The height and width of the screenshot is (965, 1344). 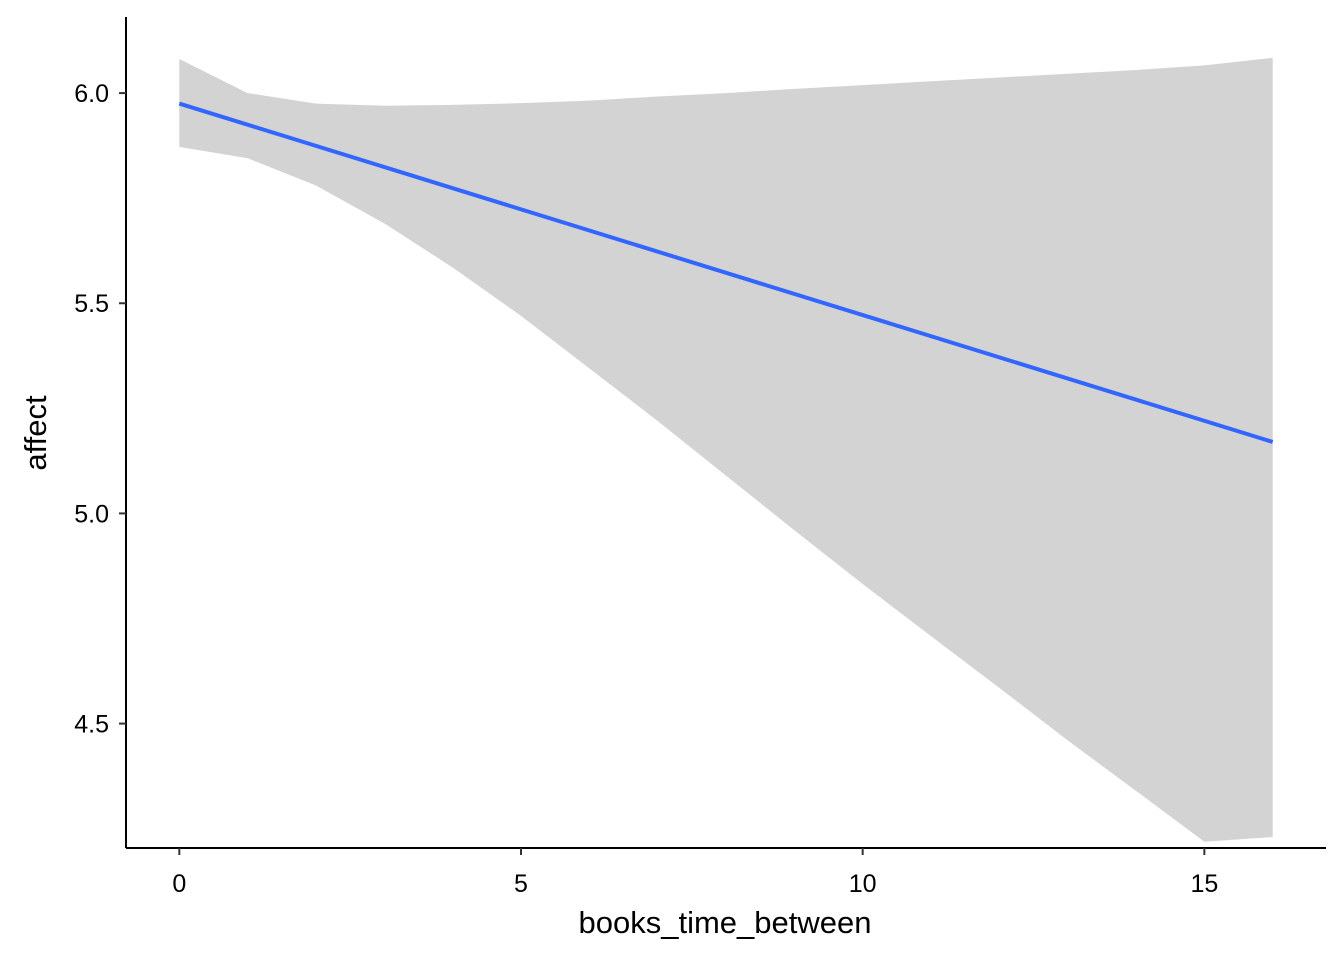 What do you see at coordinates (1204, 884) in the screenshot?
I see `x-tick-label: 15` at bounding box center [1204, 884].